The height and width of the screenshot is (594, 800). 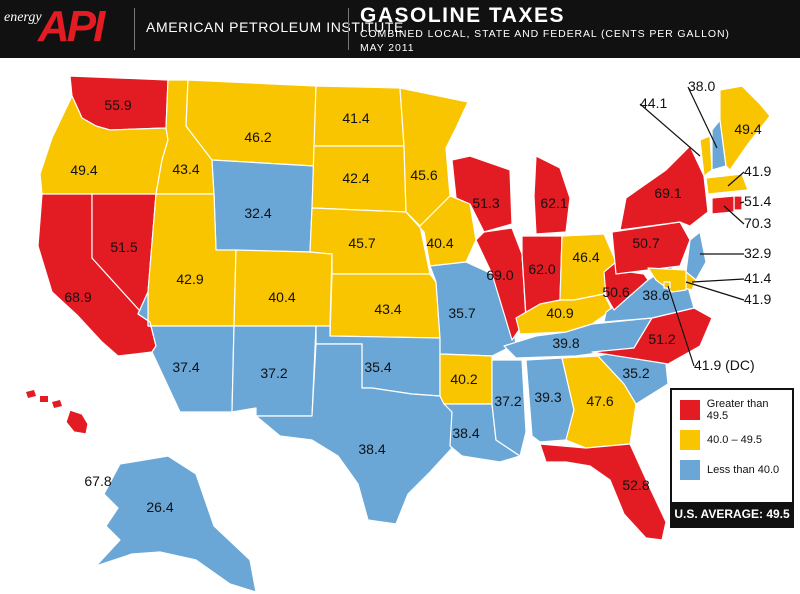 I want to click on state-value-vt: 44.1, so click(x=653, y=103).